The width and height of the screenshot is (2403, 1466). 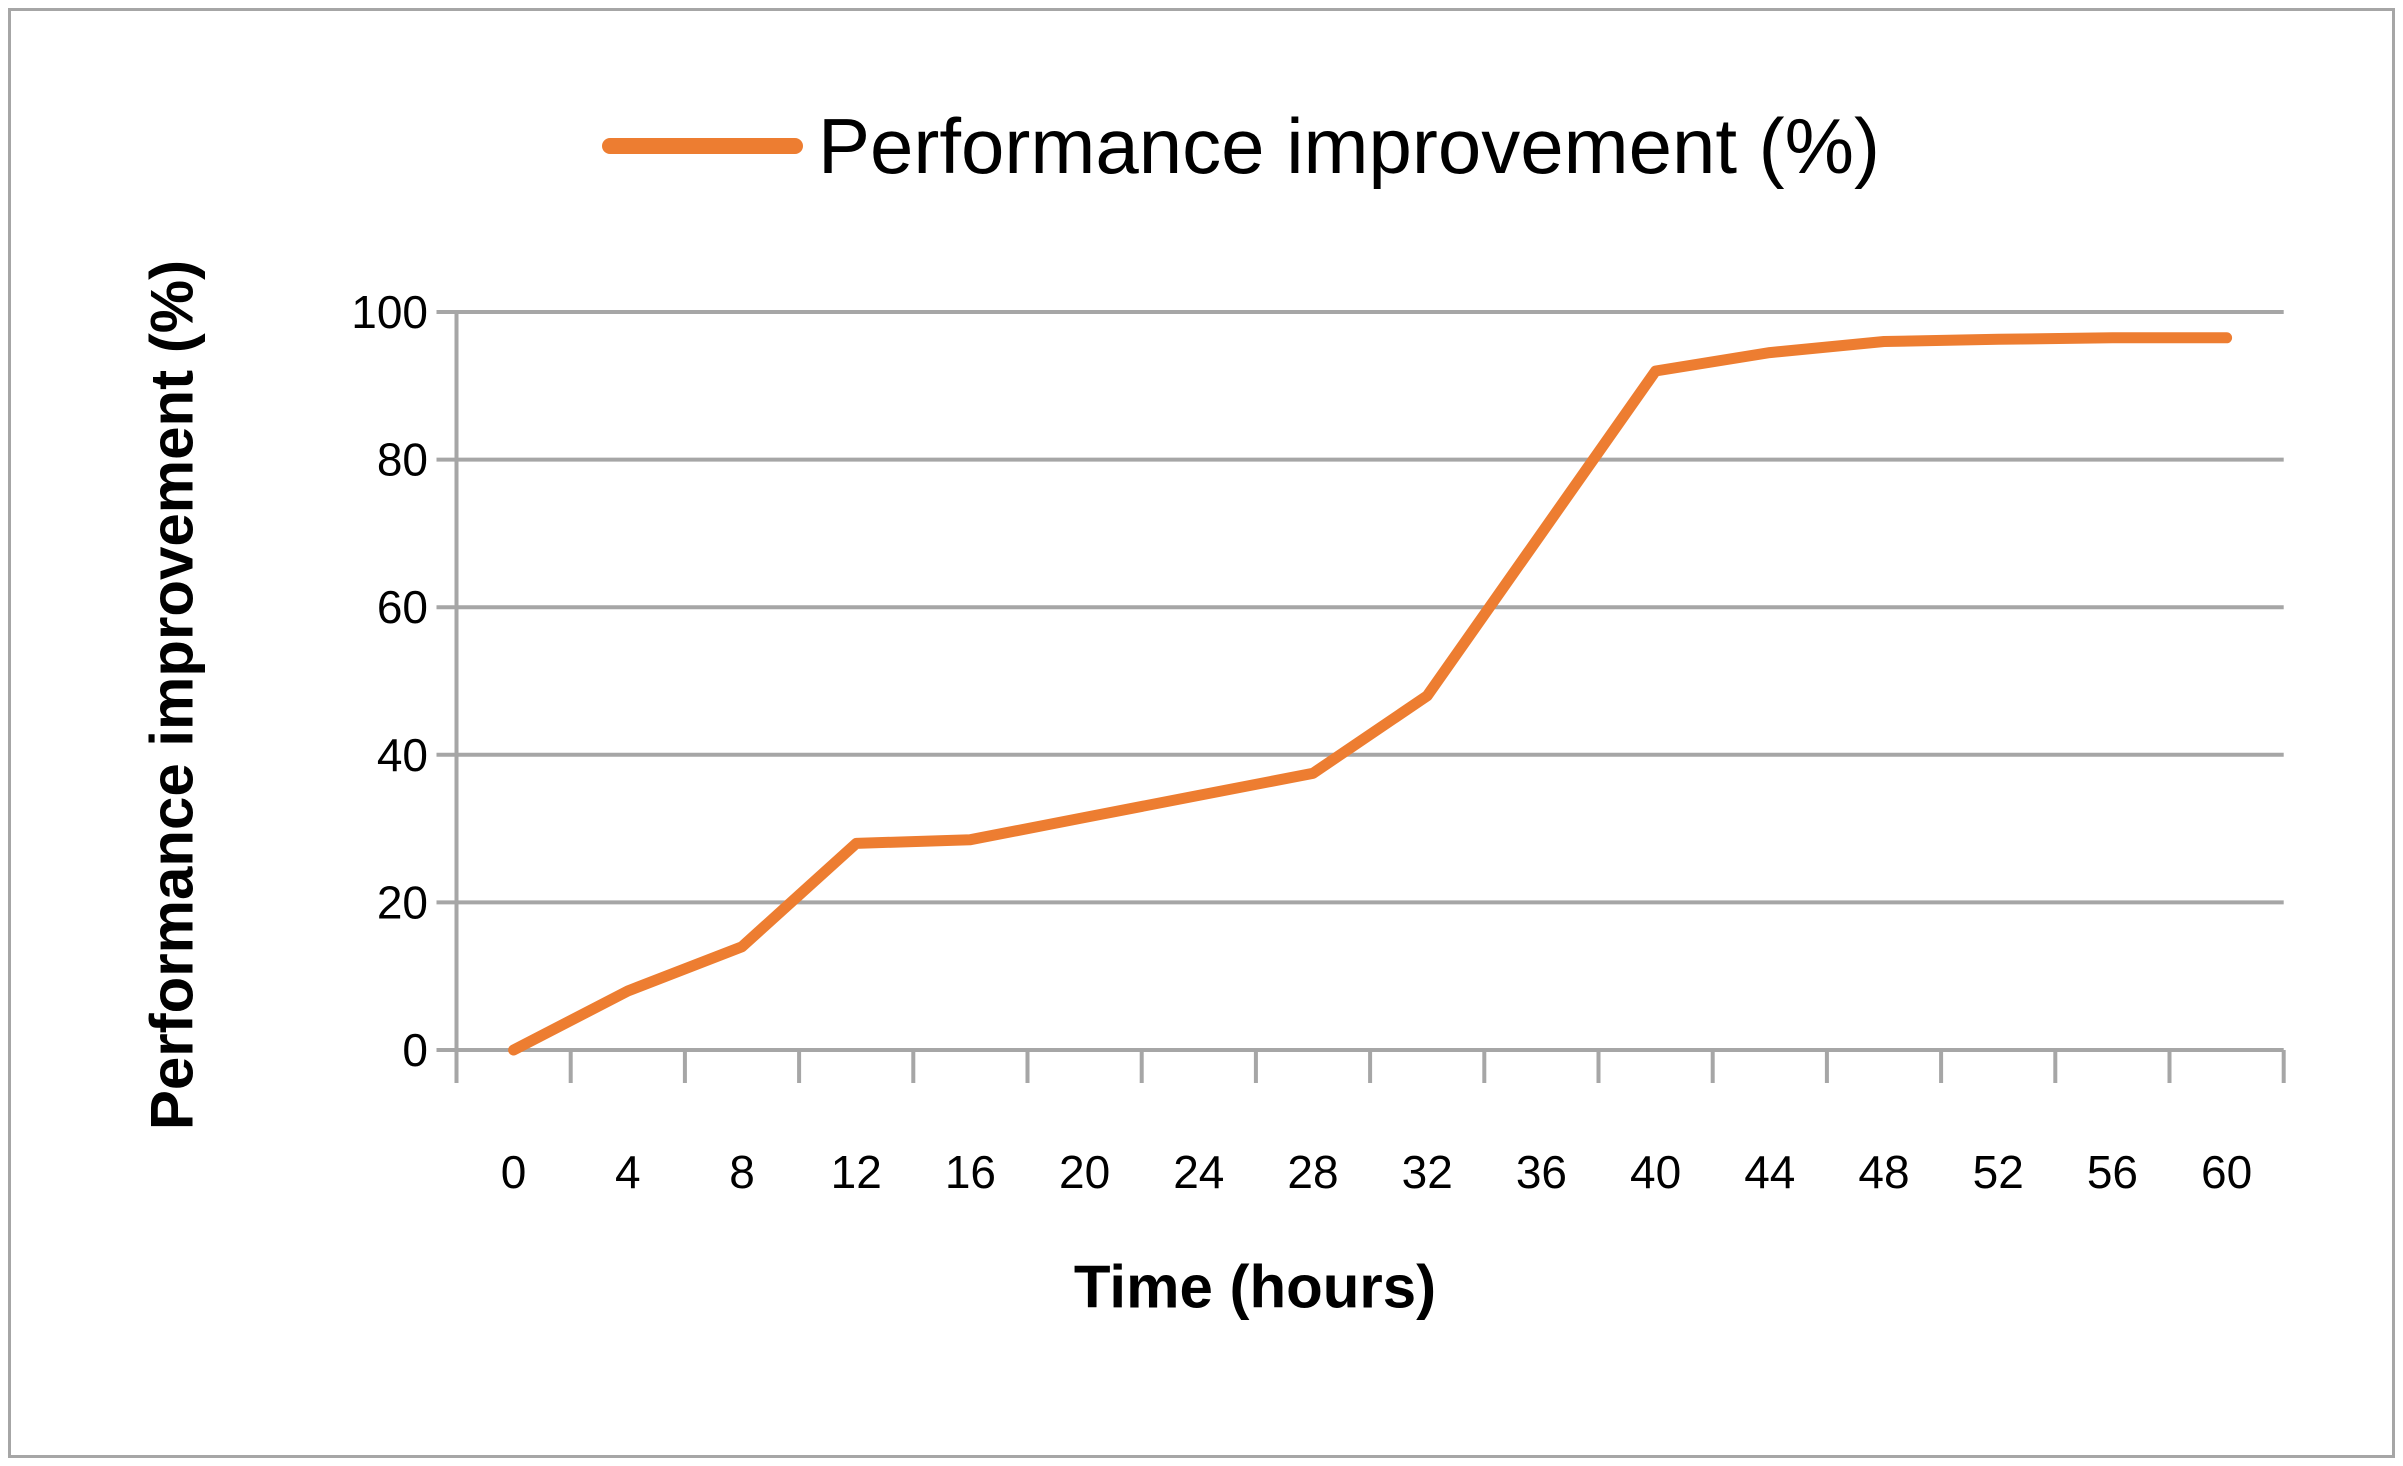 What do you see at coordinates (1370, 1066) in the screenshot?
I see `x-axis-boundary-ticks` at bounding box center [1370, 1066].